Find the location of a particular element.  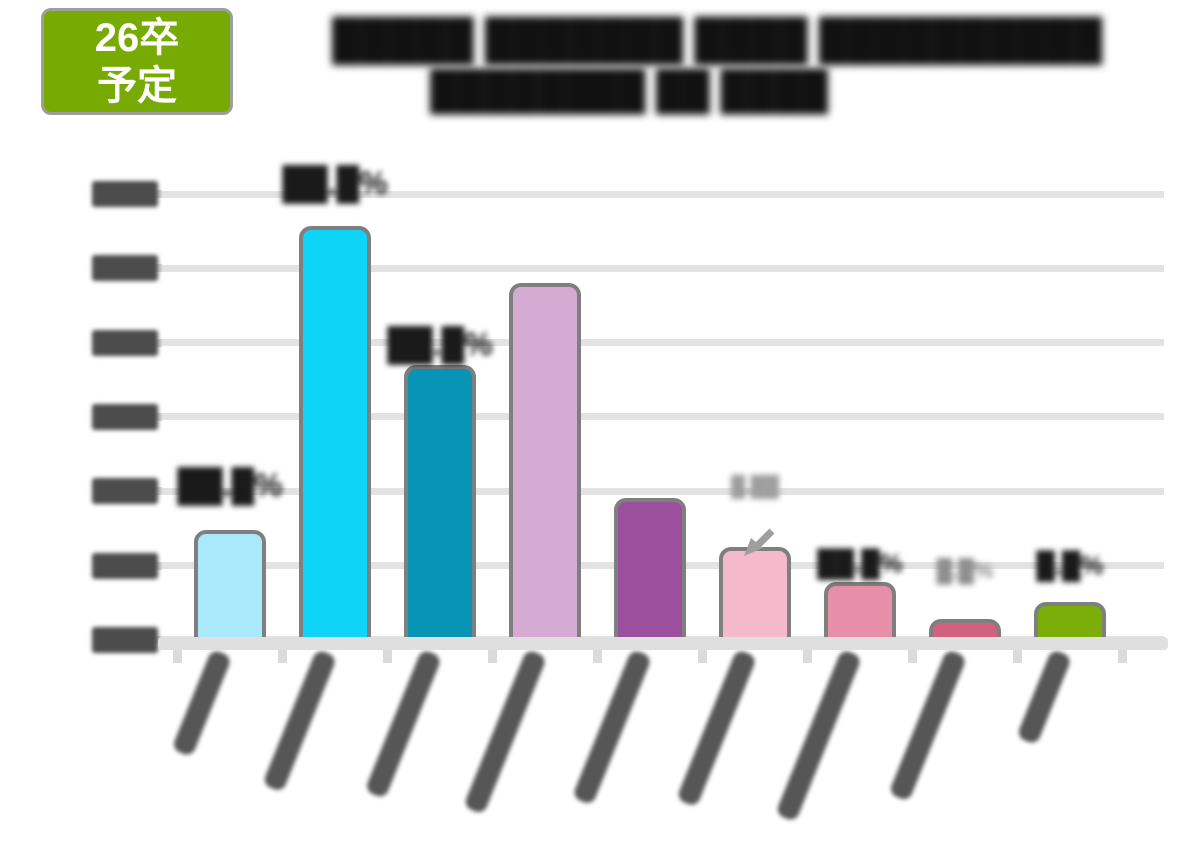

x-axis-baseline is located at coordinates (663, 643).